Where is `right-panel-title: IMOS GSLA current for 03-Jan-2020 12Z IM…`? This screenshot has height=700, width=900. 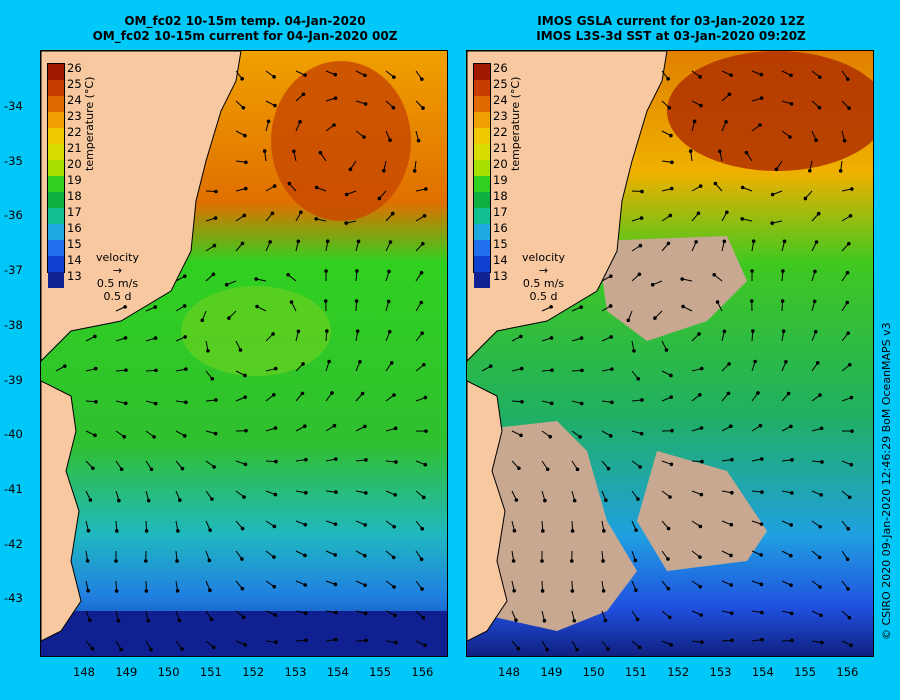
right-panel-title: IMOS GSLA current for 03-Jan-2020 12Z IM… is located at coordinates (671, 29).